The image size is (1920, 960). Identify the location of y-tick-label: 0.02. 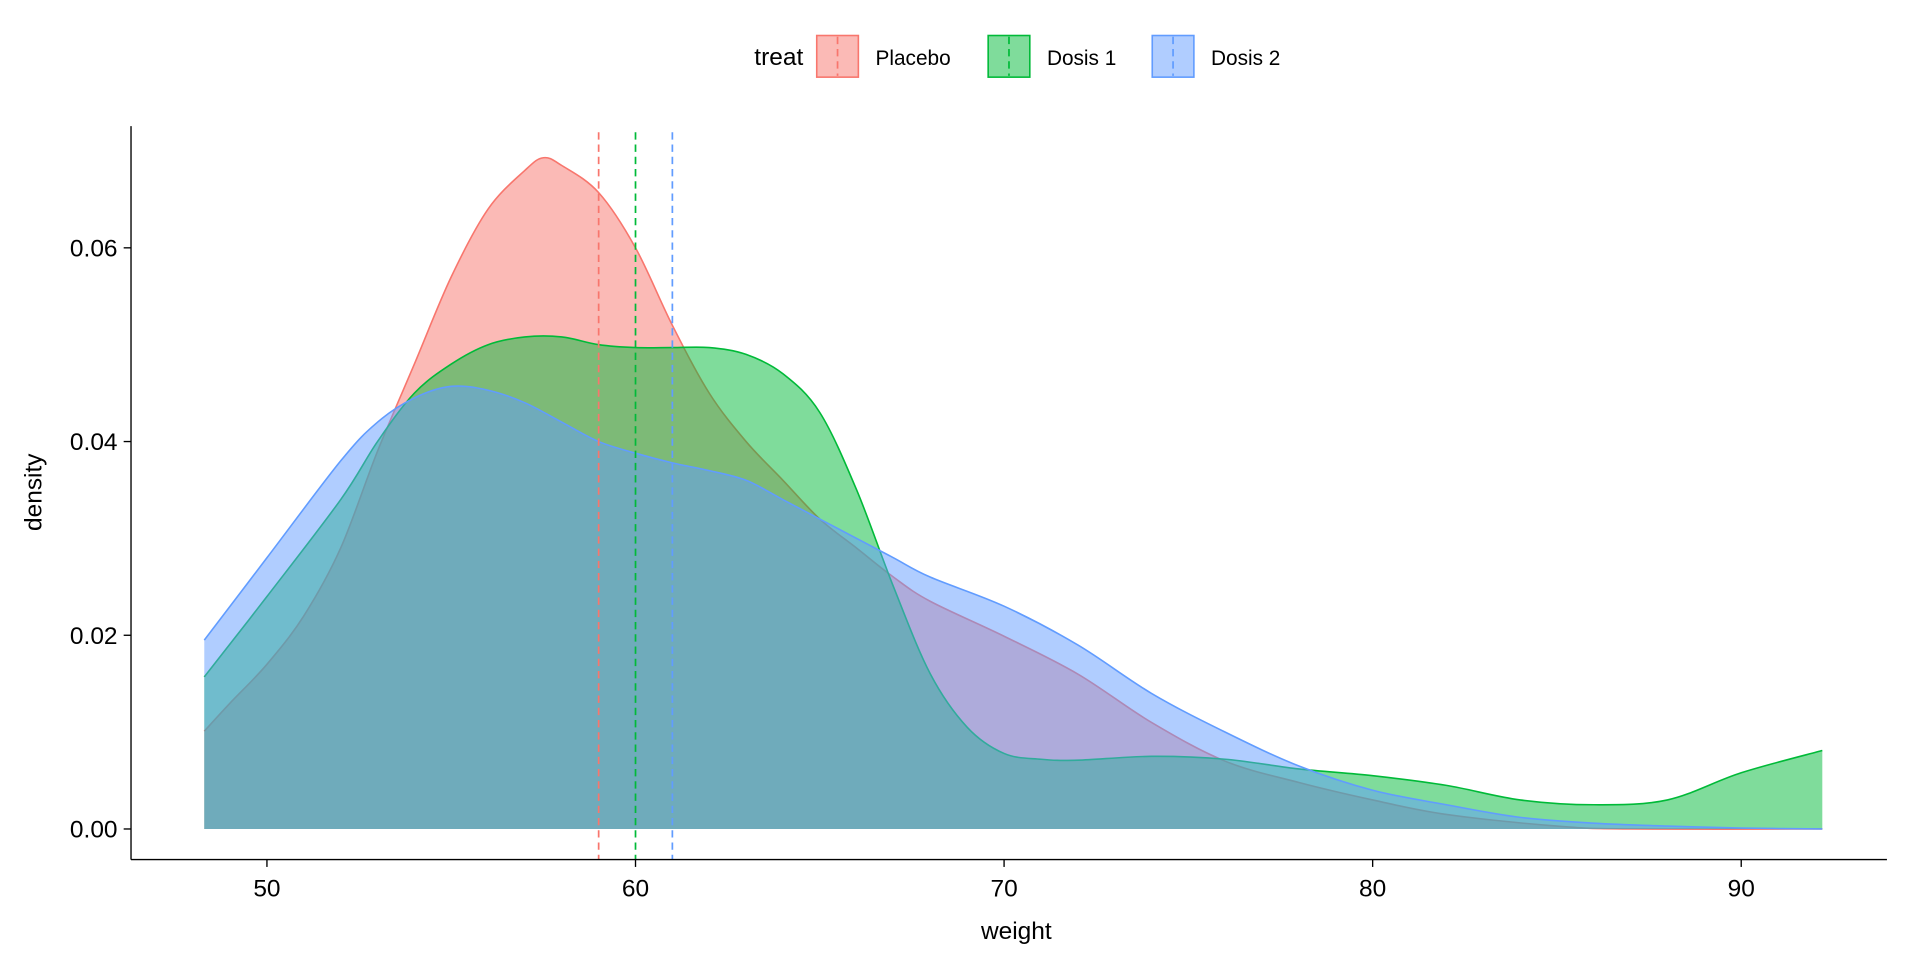
(94, 636).